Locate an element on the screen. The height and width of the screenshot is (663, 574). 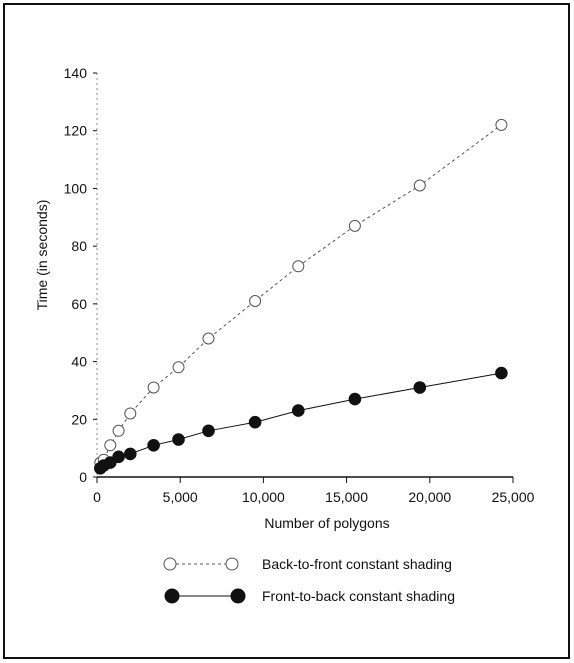
y-tick-label: 120 is located at coordinates (76, 131).